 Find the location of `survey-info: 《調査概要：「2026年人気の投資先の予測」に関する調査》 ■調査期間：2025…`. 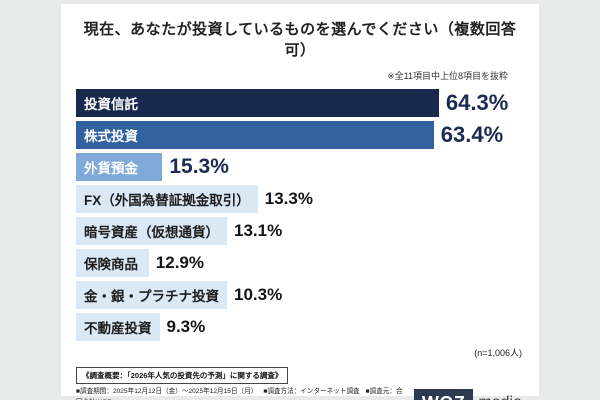

survey-info: 《調査概要：「2026年人気の投資先の予測」に関する調査》 ■調査期間：2025… is located at coordinates (240, 382).